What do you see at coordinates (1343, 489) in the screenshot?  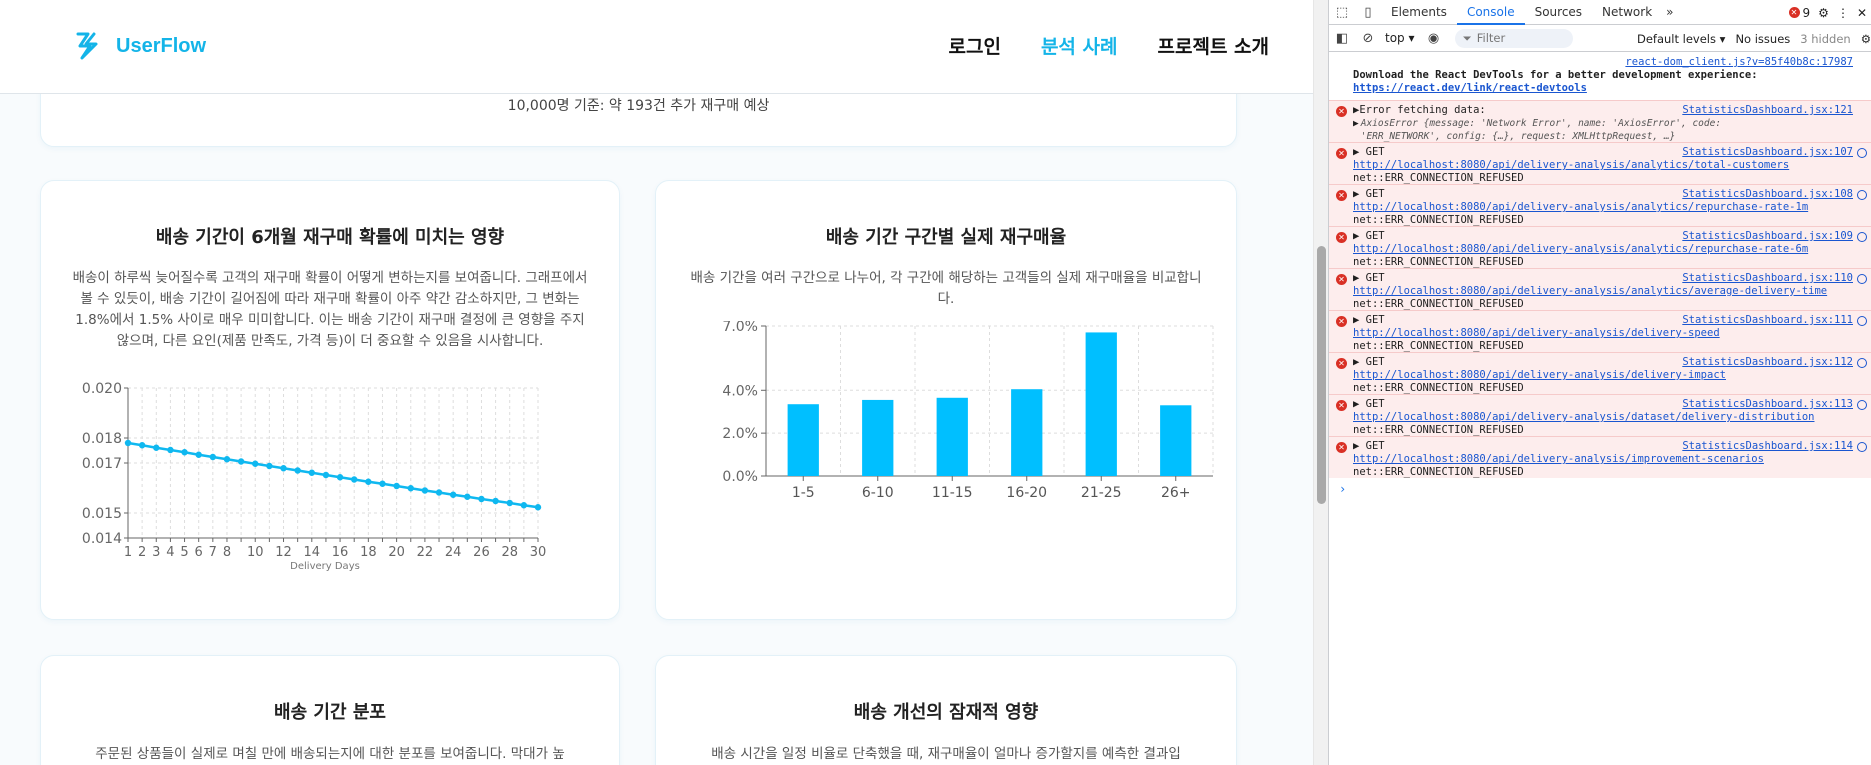 I see `console-prompt: ›` at bounding box center [1343, 489].